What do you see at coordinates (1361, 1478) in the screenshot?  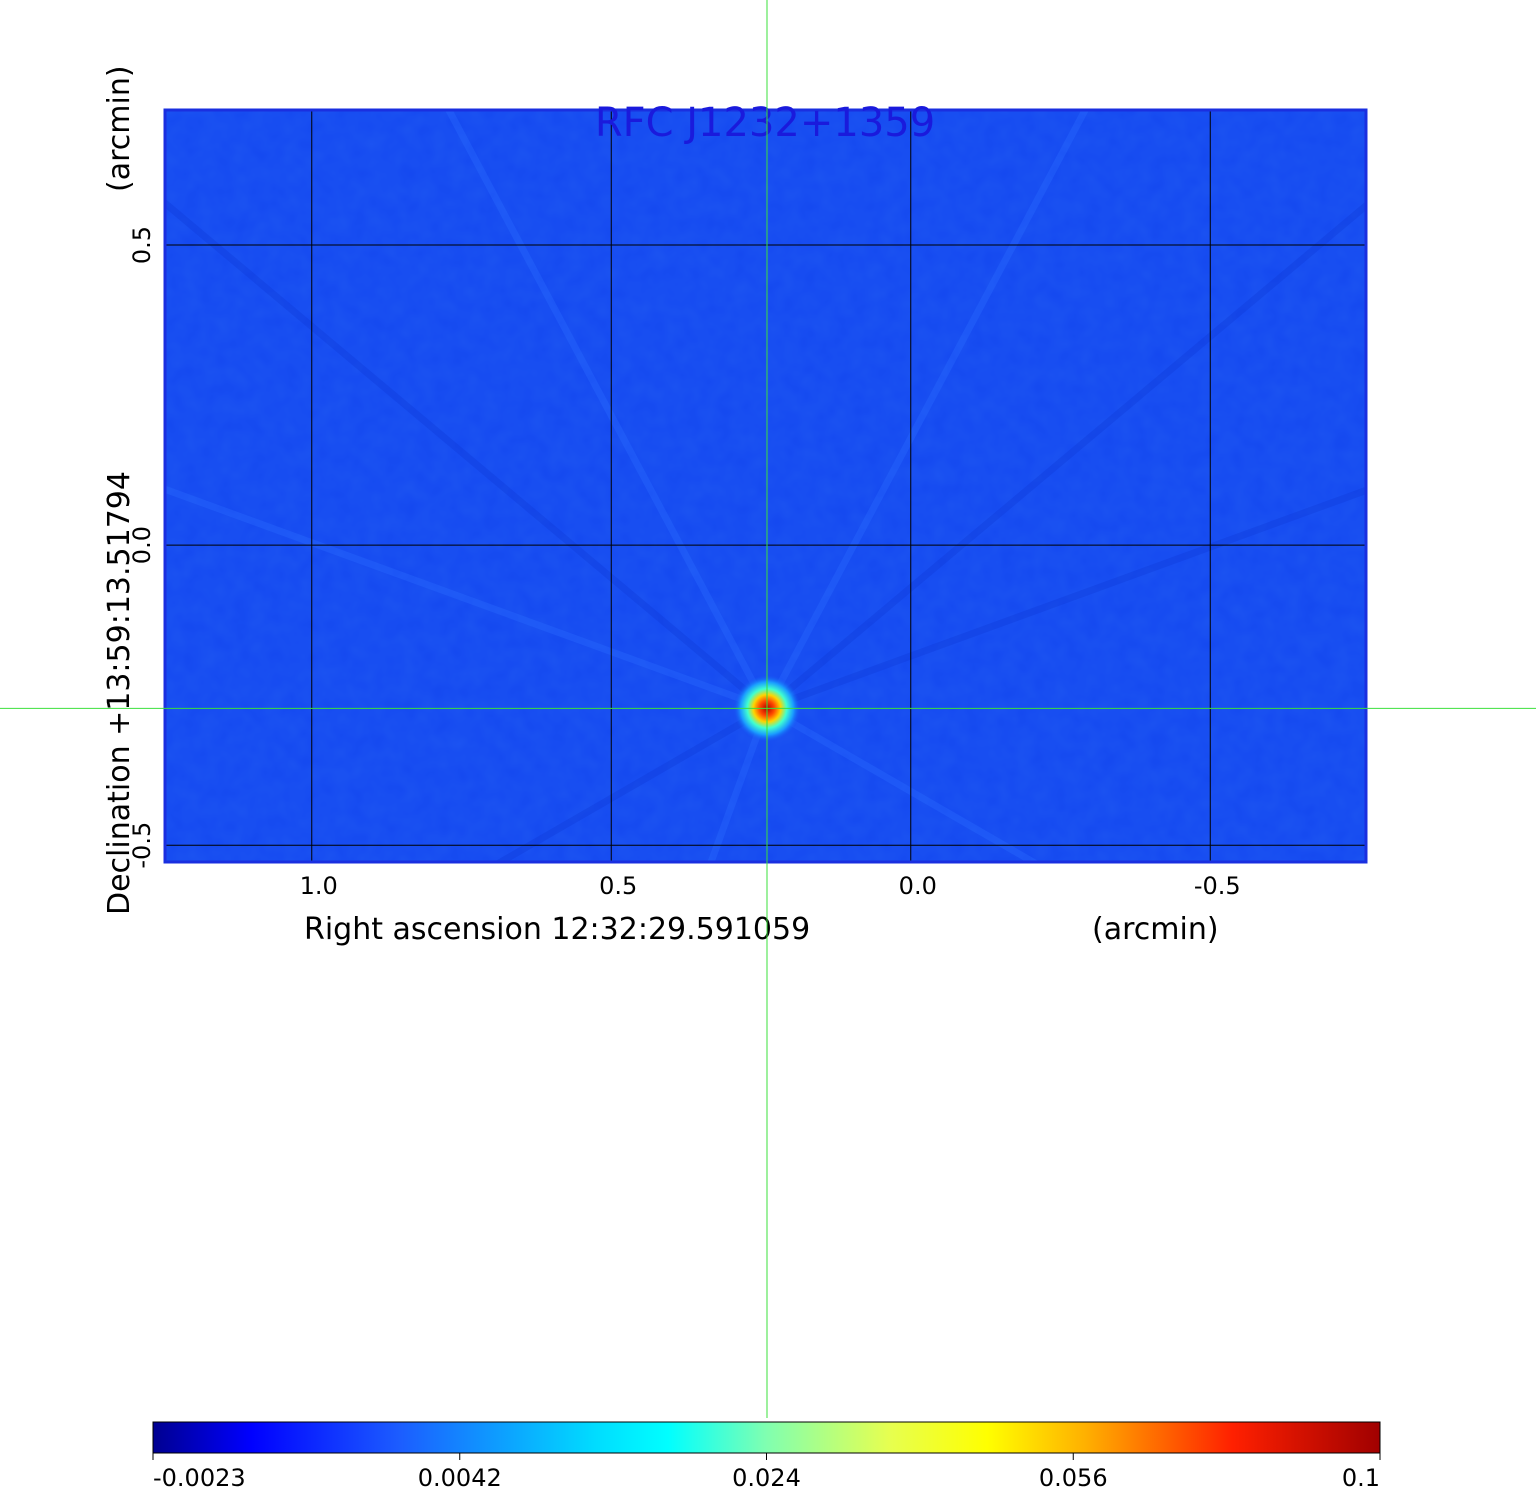 I see `colorbar-tick-label: 0.1` at bounding box center [1361, 1478].